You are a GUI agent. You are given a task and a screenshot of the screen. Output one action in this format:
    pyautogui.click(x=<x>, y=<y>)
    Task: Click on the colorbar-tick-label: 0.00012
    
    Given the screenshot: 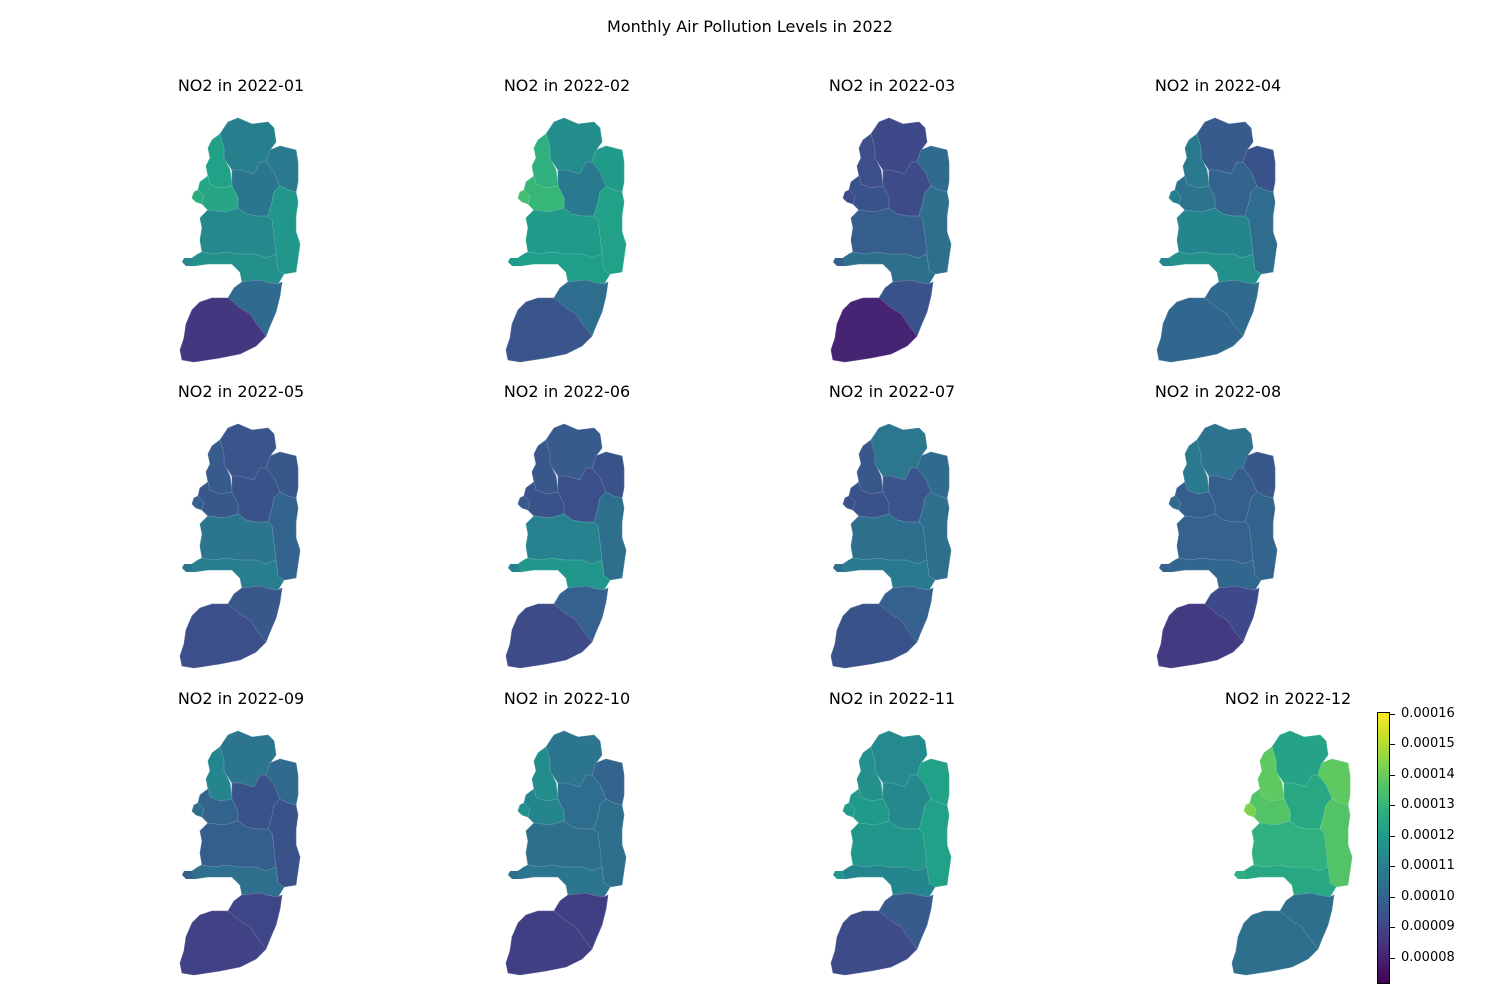 What is the action you would take?
    pyautogui.click(x=1428, y=835)
    